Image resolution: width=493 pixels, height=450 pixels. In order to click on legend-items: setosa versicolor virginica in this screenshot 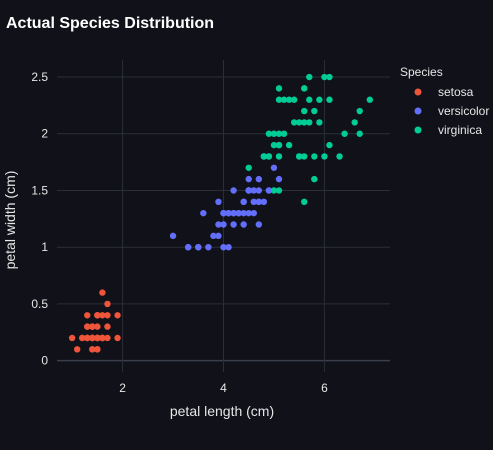, I will do `click(452, 111)`.